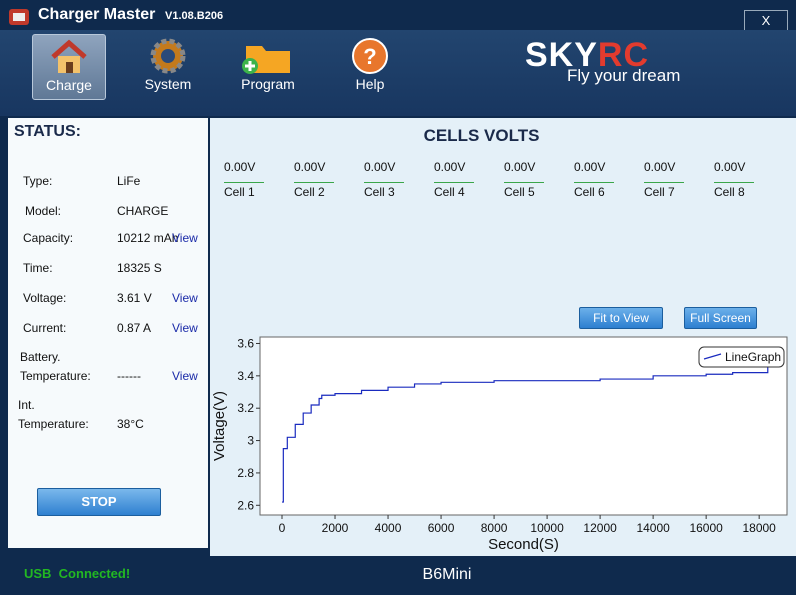 The image size is (796, 595). I want to click on logo-brand: SKY, so click(561, 55).